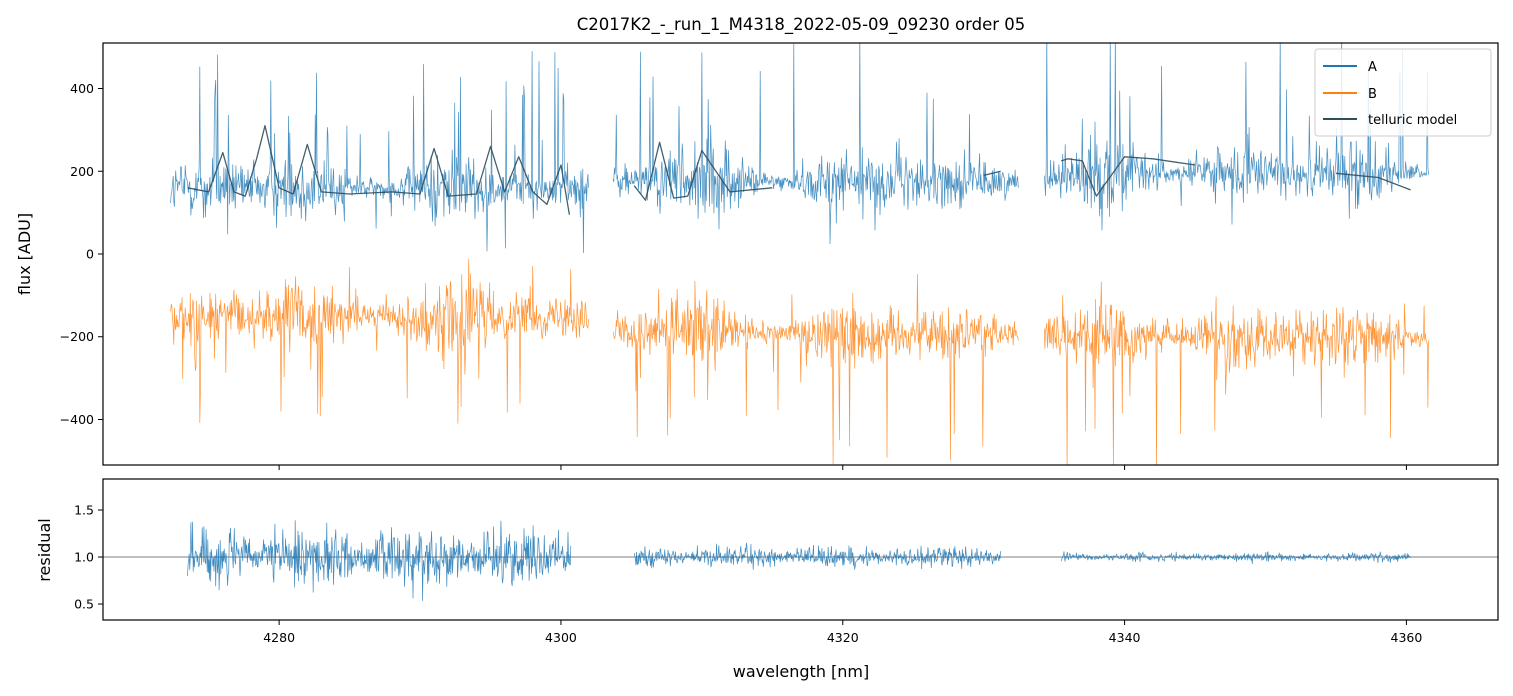  Describe the element at coordinates (84, 510) in the screenshot. I see `residual-y-tick-label: 1.5` at that location.